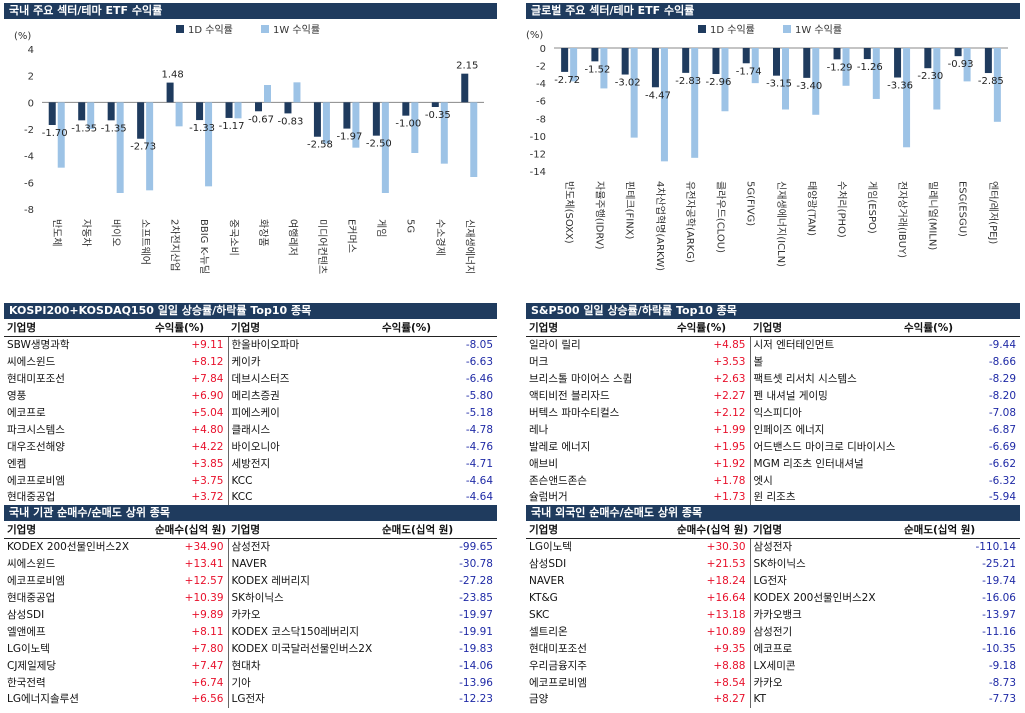 Image resolution: width=1025 pixels, height=713 pixels. Describe the element at coordinates (207, 396) in the screenshot. I see `value-cell: +6.90` at that location.